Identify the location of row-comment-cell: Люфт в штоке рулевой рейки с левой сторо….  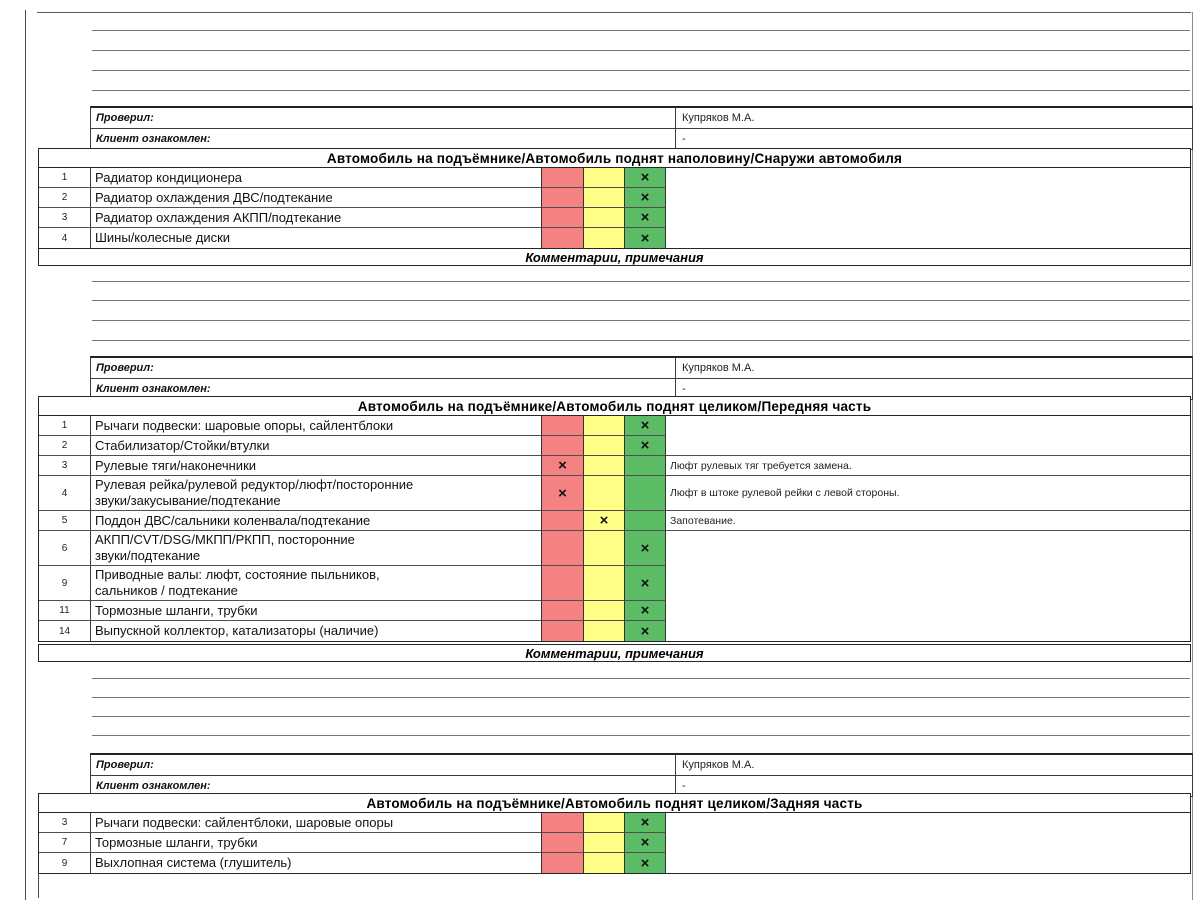
(928, 493).